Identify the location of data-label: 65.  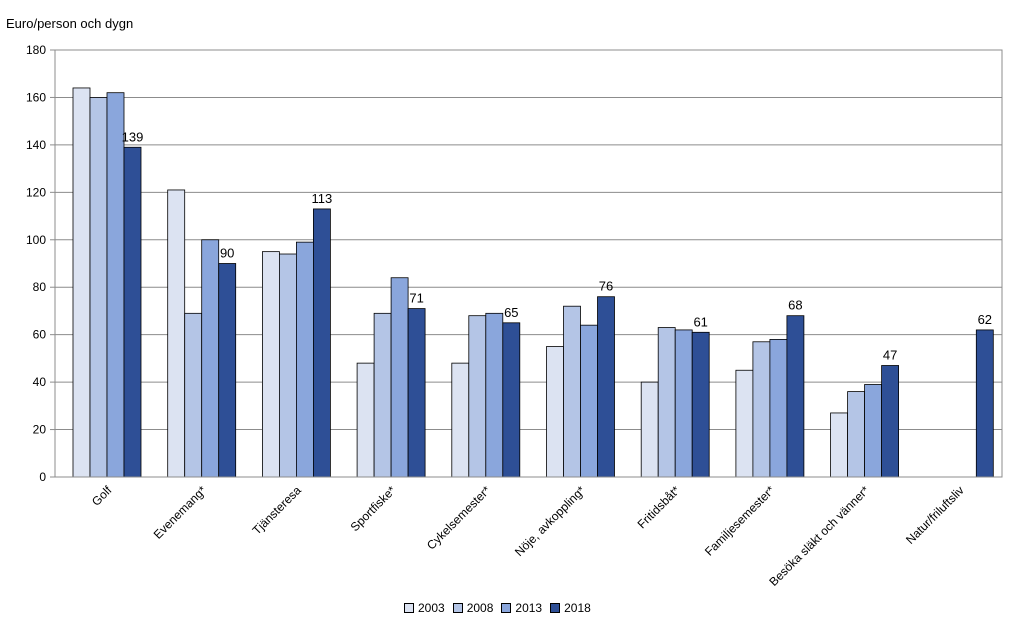
(511, 312).